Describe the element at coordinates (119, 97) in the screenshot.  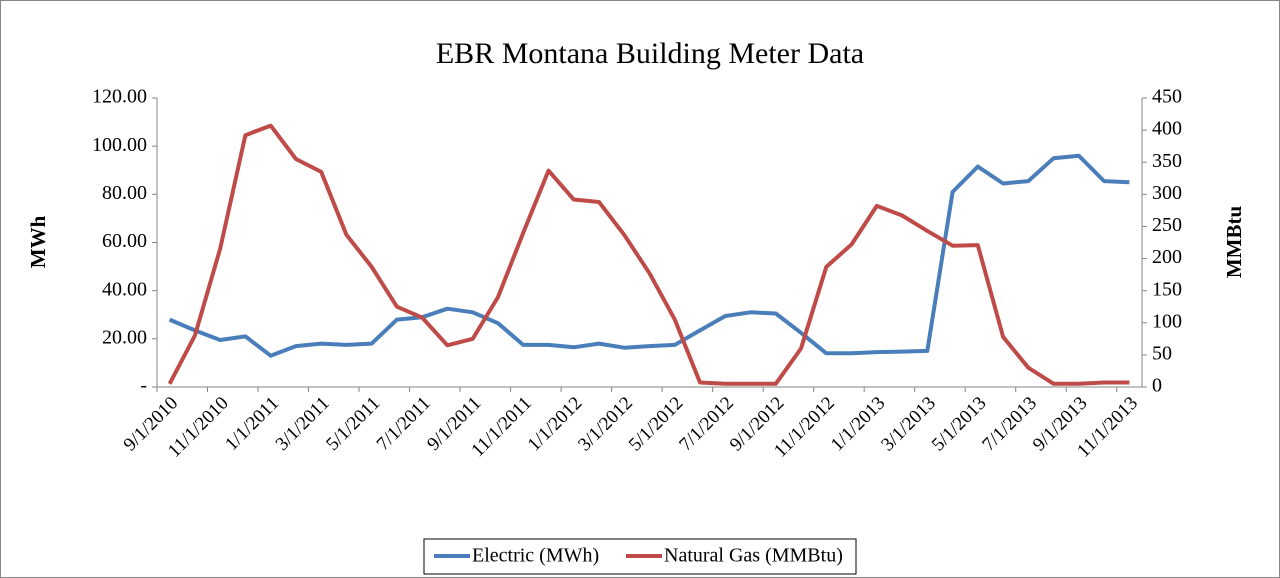
I see `y-tick-label: 120.00` at that location.